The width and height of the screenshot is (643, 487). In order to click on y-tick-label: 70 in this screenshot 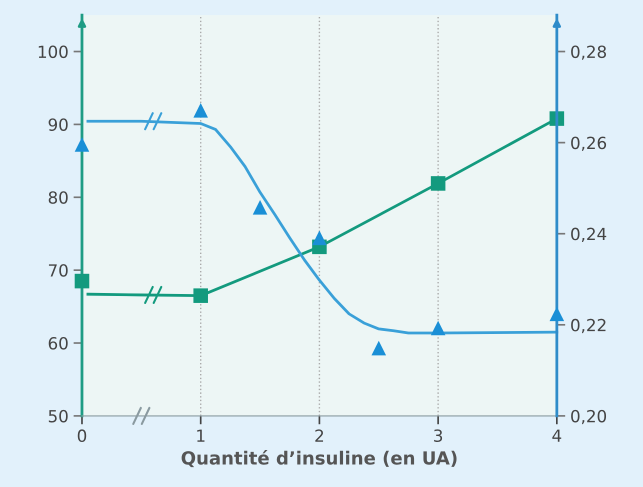, I will do `click(58, 270)`.